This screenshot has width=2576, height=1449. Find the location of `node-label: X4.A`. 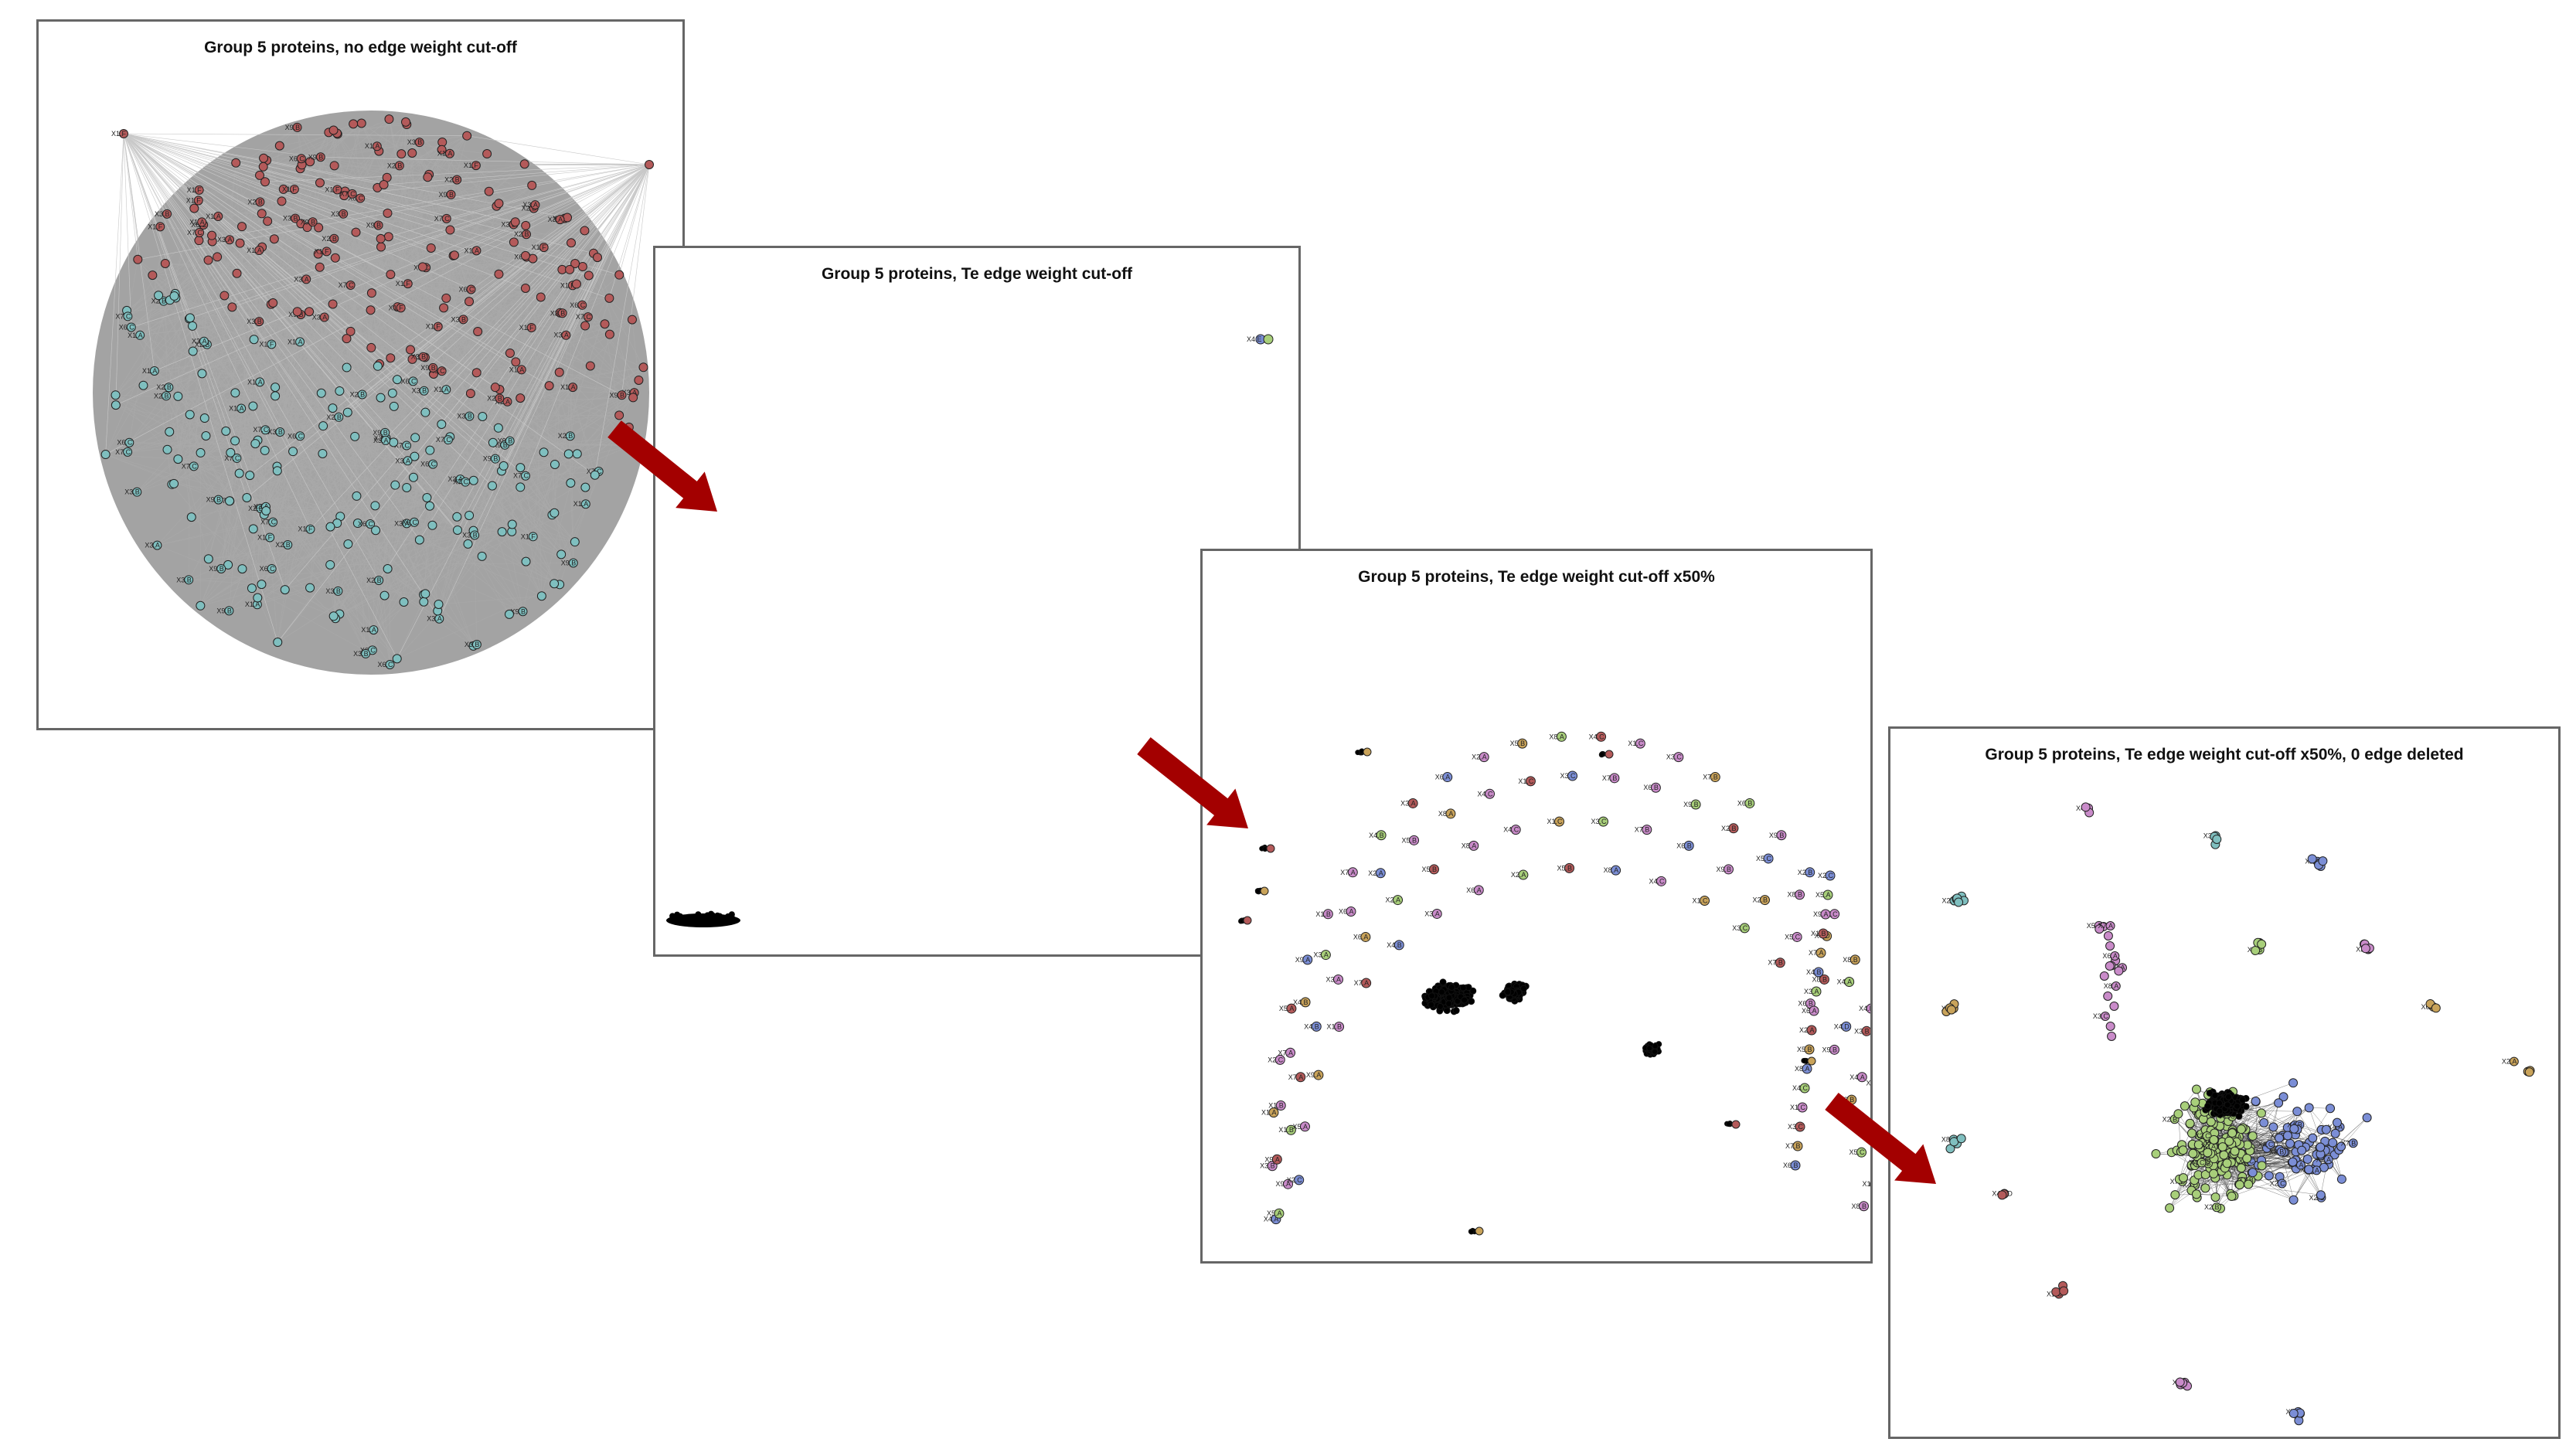

node-label: X4.A is located at coordinates (1857, 1077).